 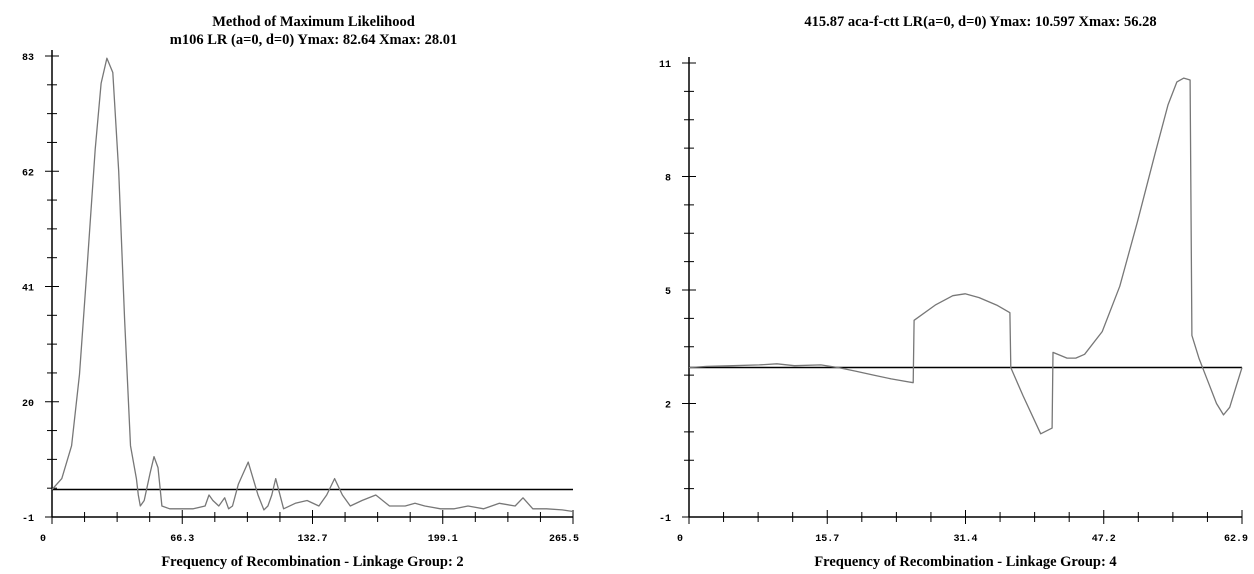 What do you see at coordinates (965, 539) in the screenshot?
I see `x-tick-label: 31.4` at bounding box center [965, 539].